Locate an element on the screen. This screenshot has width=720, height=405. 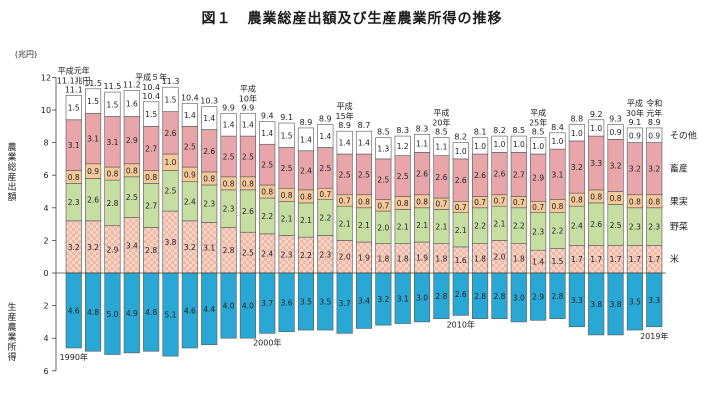
income-value-label: 3.1 is located at coordinates (403, 298).